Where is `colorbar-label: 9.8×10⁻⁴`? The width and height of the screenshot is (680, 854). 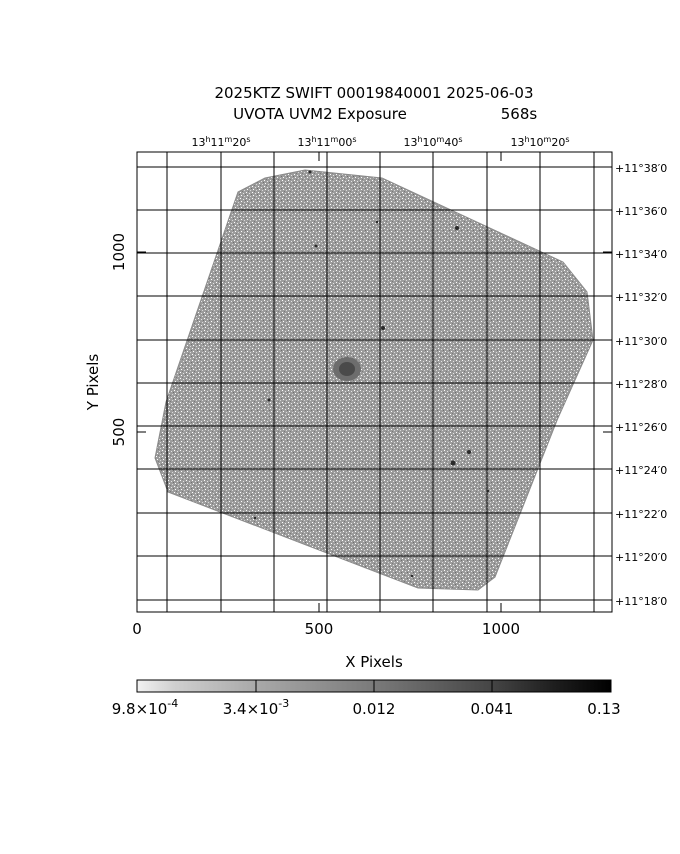
colorbar-label: 9.8×10⁻⁴ is located at coordinates (145, 707).